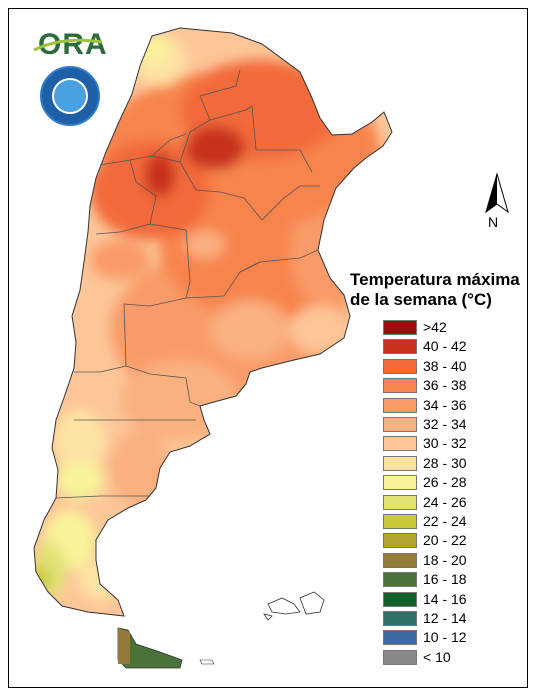  I want to click on legend-item: 40 - 42, so click(458, 347).